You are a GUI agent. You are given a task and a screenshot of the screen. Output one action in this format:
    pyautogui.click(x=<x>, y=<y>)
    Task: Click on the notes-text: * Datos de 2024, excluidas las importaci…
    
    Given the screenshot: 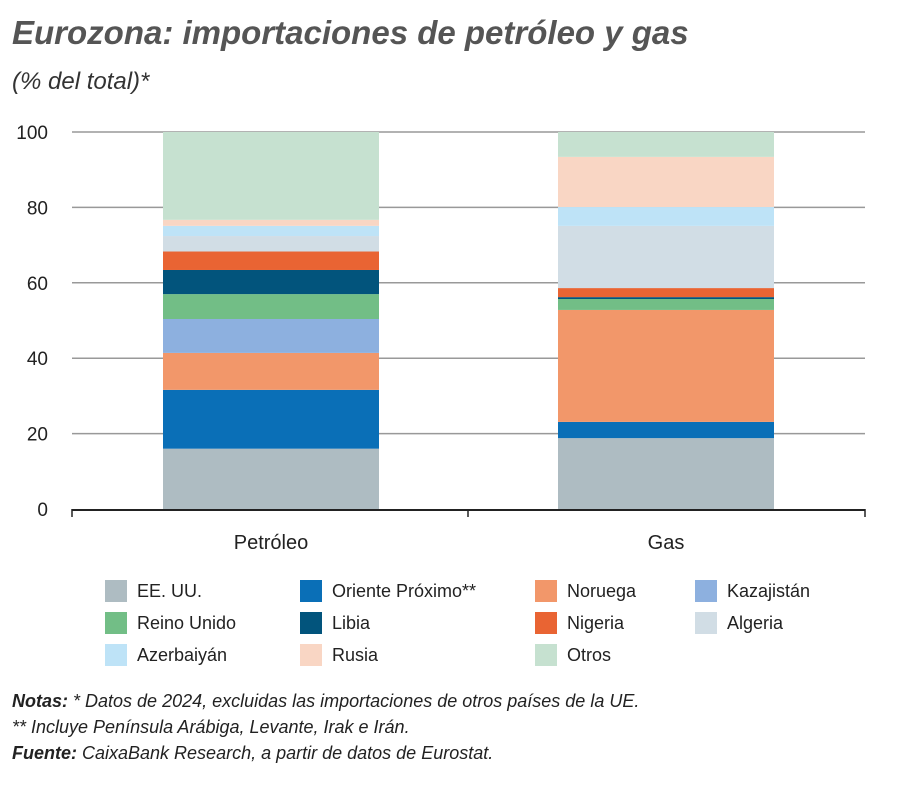 What is the action you would take?
    pyautogui.click(x=354, y=701)
    